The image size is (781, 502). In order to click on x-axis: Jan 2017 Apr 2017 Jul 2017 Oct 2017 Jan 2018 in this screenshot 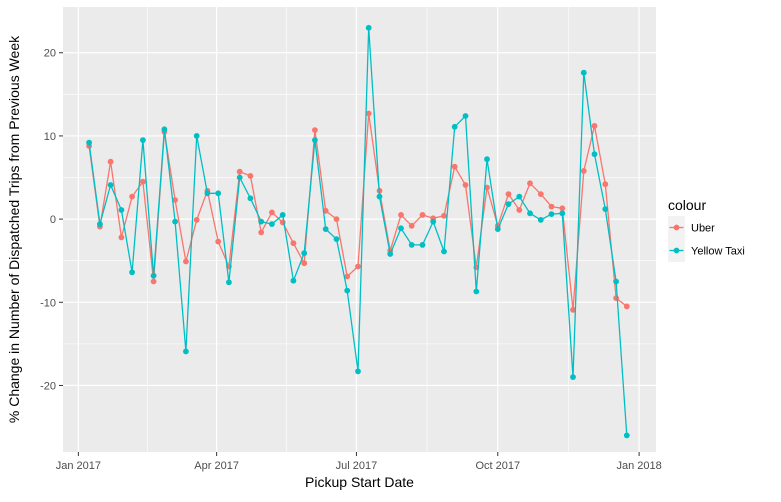, I will do `click(359, 462)`.